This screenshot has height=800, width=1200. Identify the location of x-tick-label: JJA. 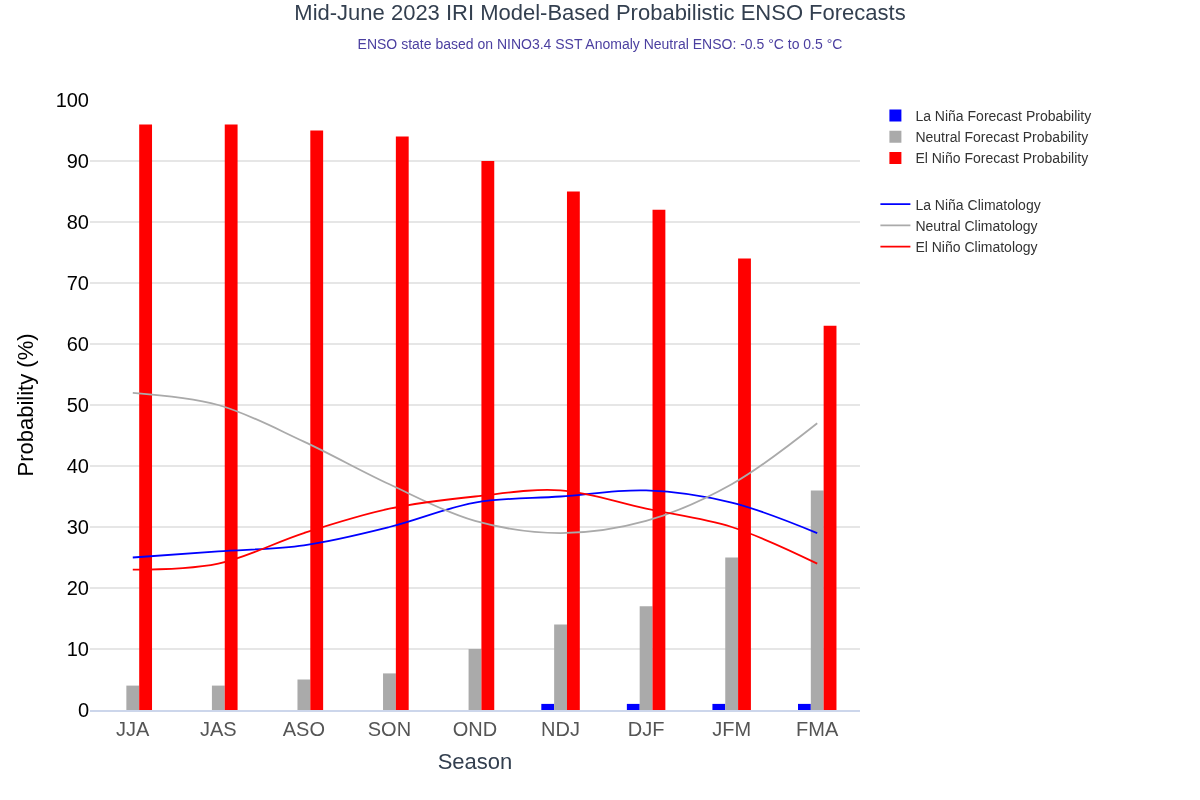
(133, 729).